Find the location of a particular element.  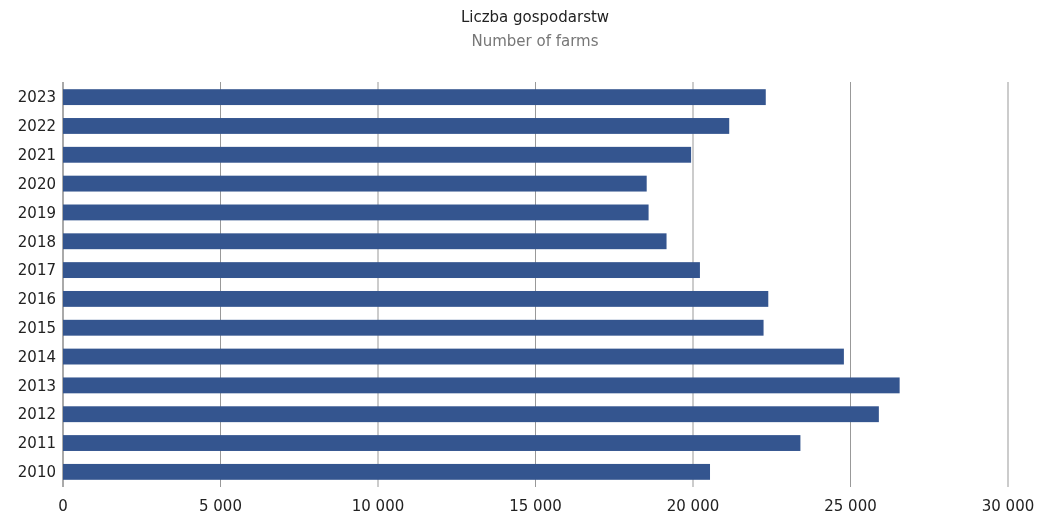

y-tick-label: 2017 is located at coordinates (36, 270).